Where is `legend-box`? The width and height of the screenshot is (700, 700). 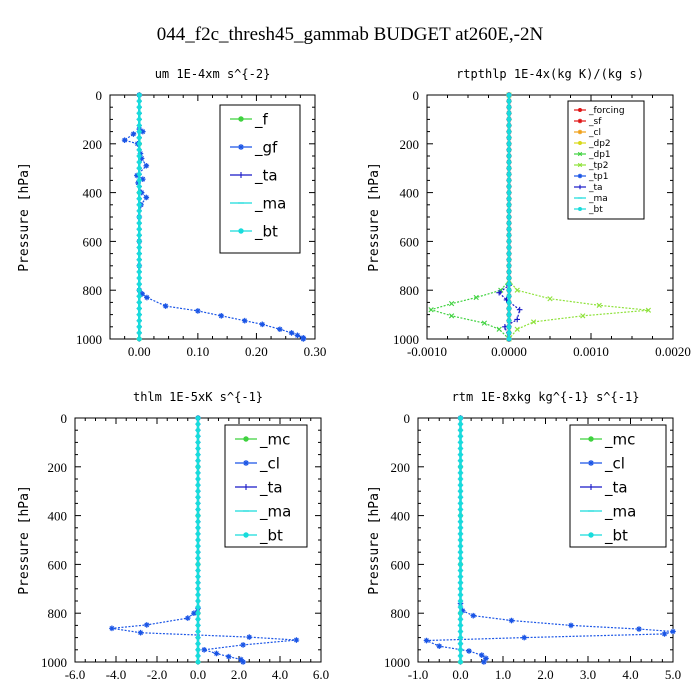
legend-box is located at coordinates (266, 486).